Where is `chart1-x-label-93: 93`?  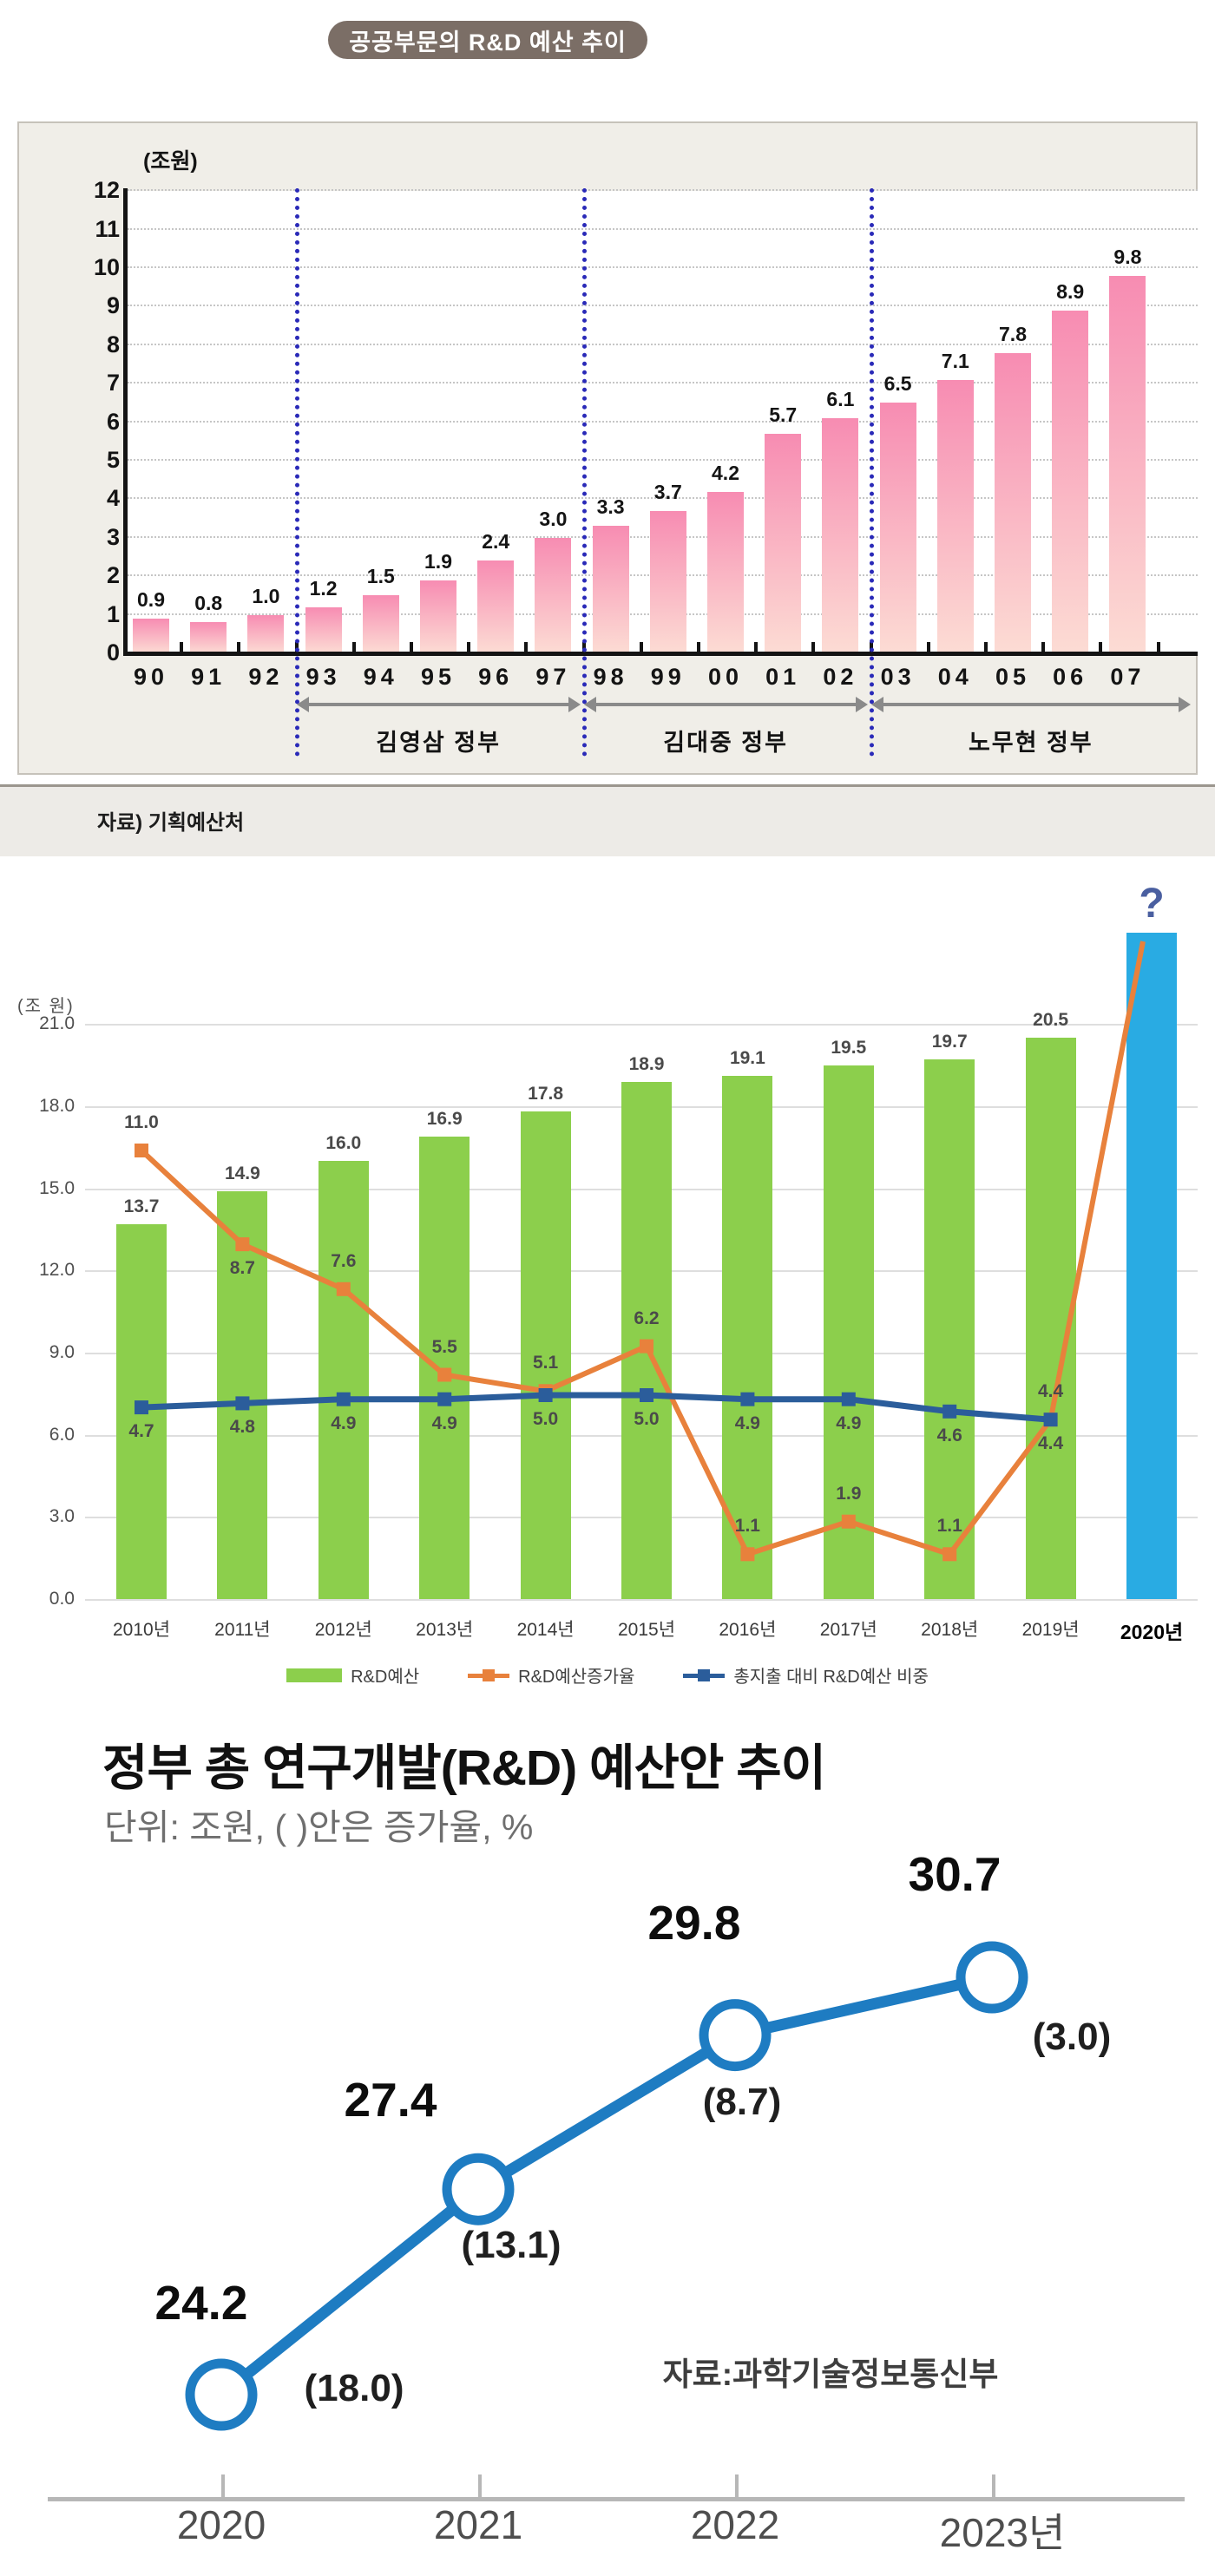 chart1-x-label-93: 93 is located at coordinates (323, 677).